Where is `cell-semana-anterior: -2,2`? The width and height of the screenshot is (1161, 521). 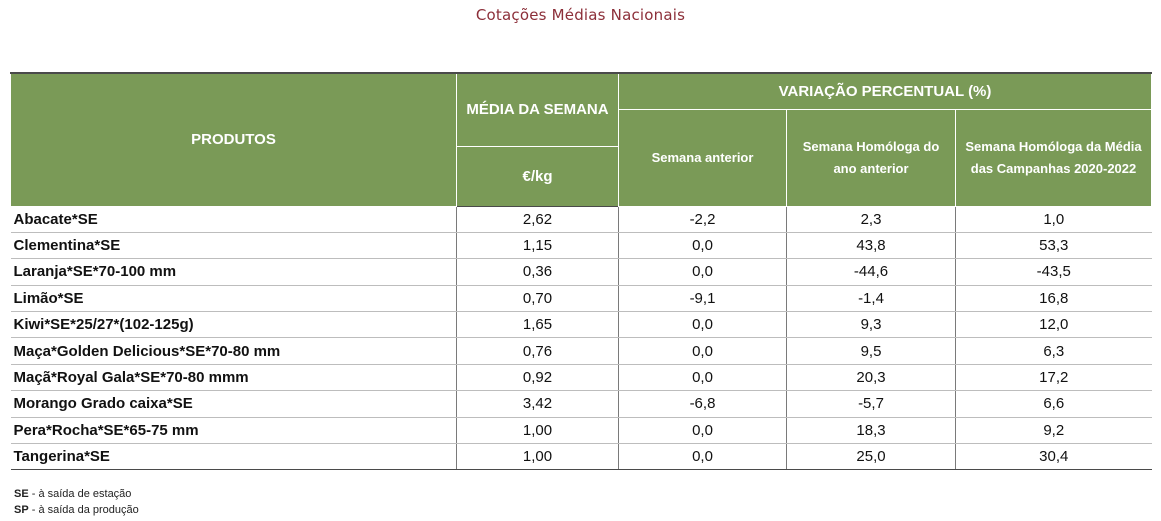
cell-semana-anterior: -2,2 is located at coordinates (702, 219).